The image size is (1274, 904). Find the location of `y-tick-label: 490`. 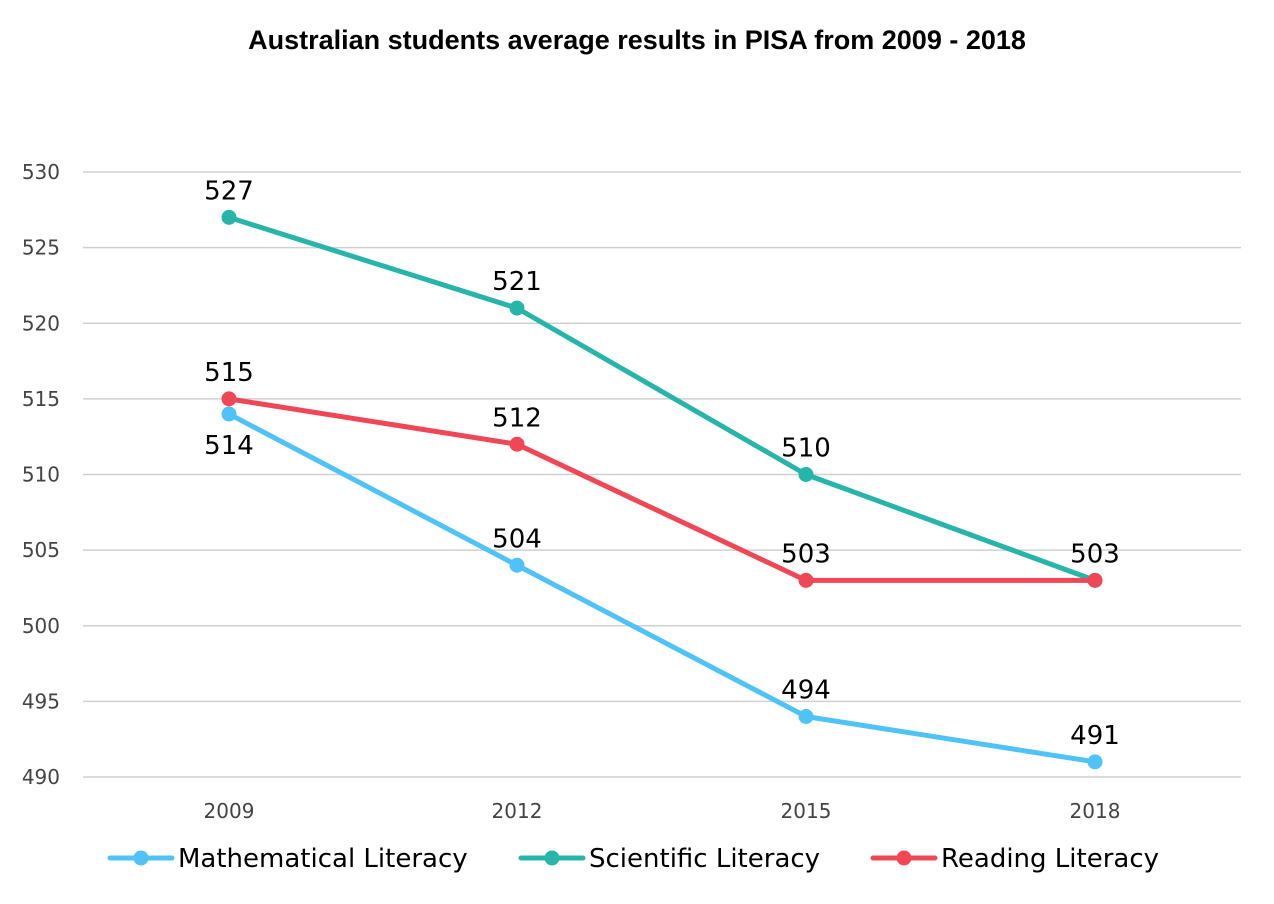

y-tick-label: 490 is located at coordinates (41, 777).